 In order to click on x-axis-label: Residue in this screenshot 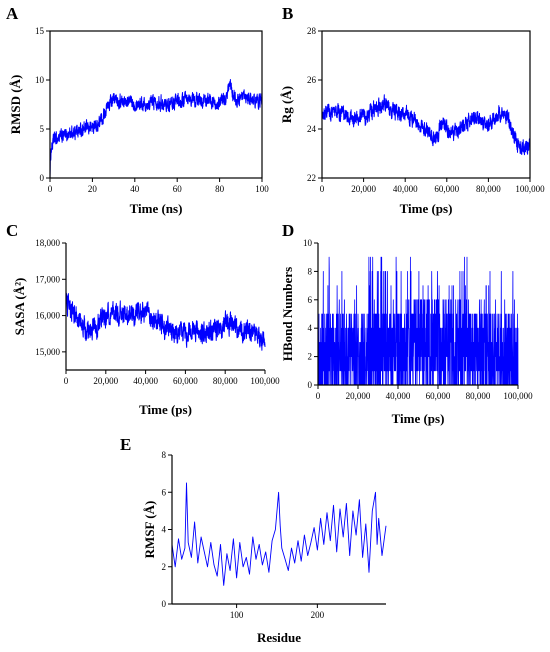, I will do `click(279, 637)`.